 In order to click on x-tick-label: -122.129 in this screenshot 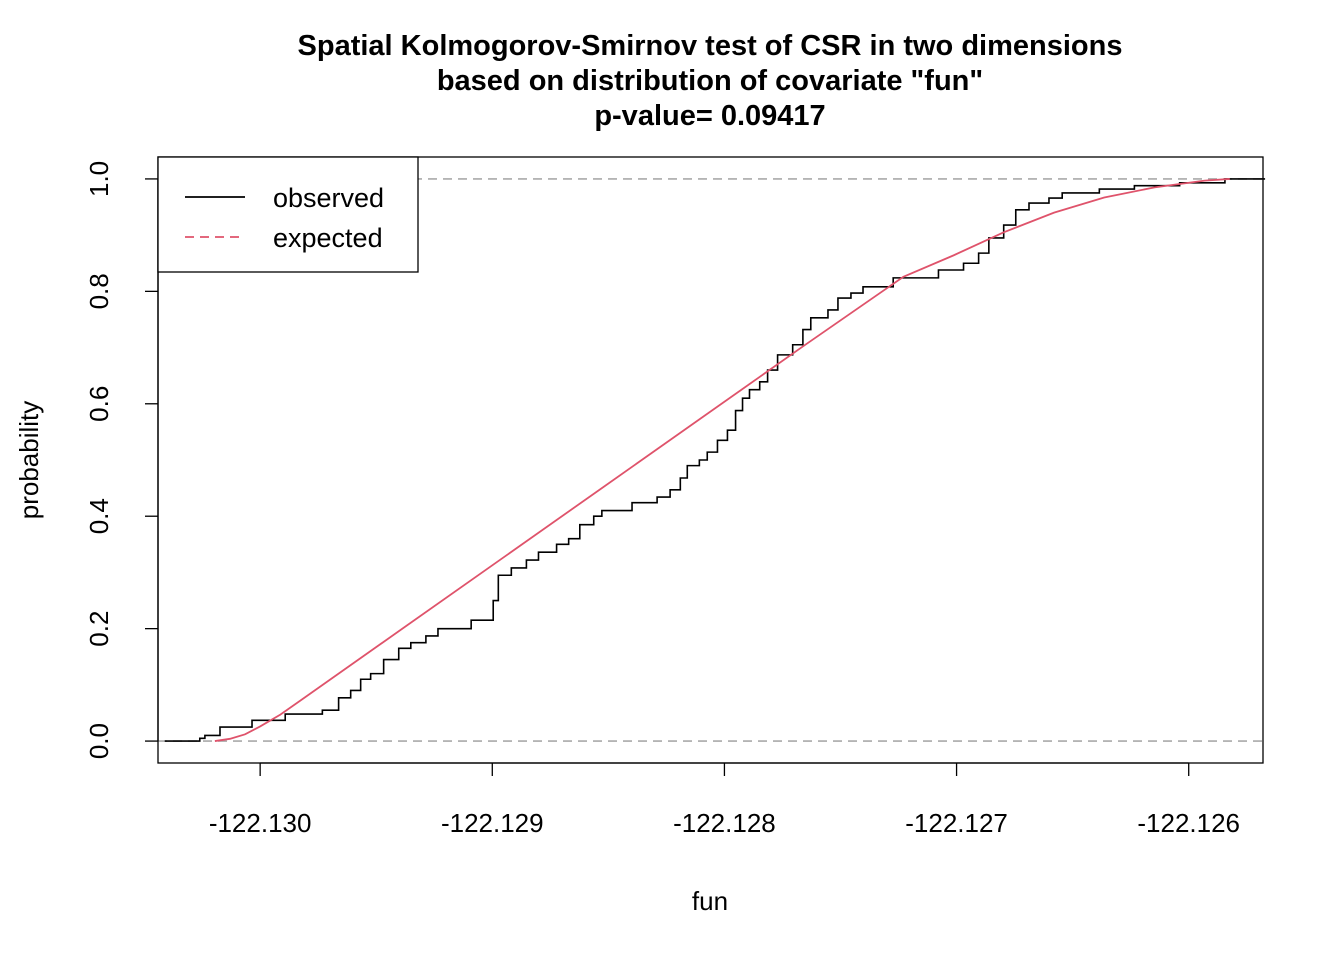, I will do `click(492, 823)`.